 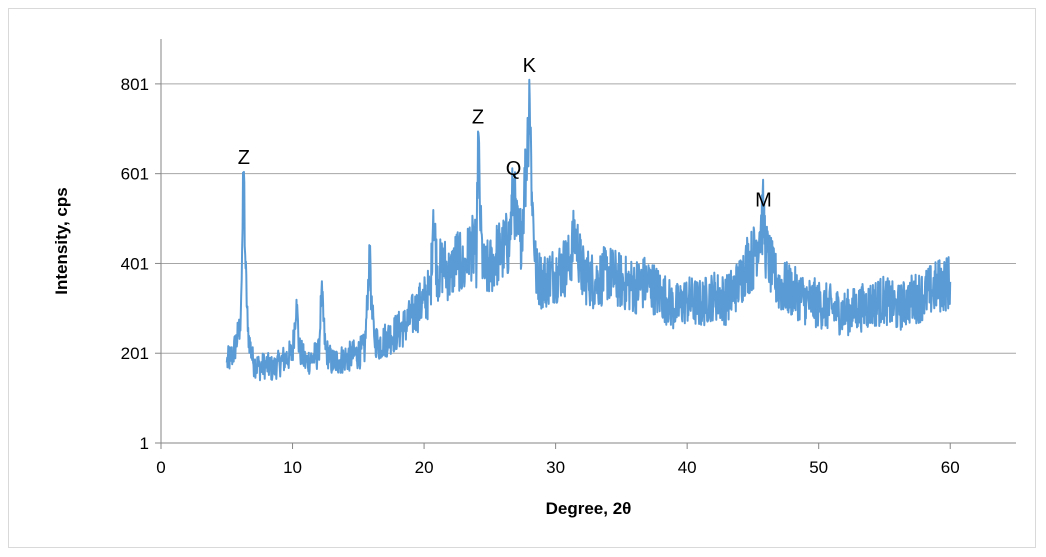 What do you see at coordinates (135, 174) in the screenshot?
I see `y-tick-label: 601` at bounding box center [135, 174].